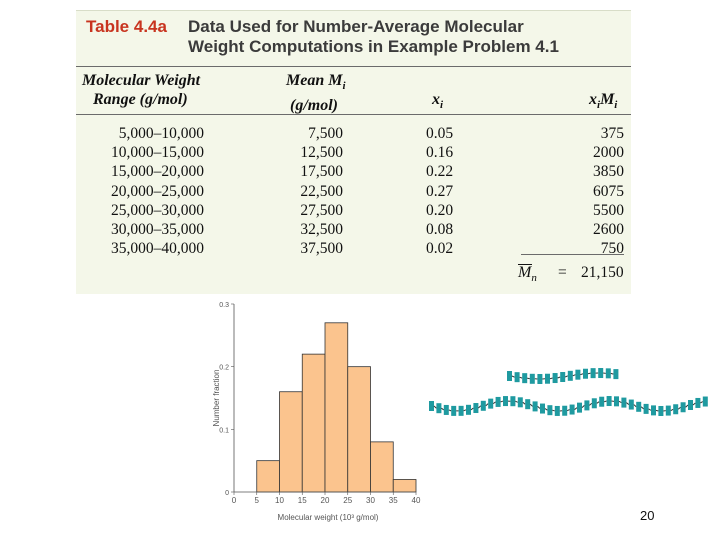 The image size is (720, 540). I want to click on cell-range: 20,000–25,000, so click(157, 191).